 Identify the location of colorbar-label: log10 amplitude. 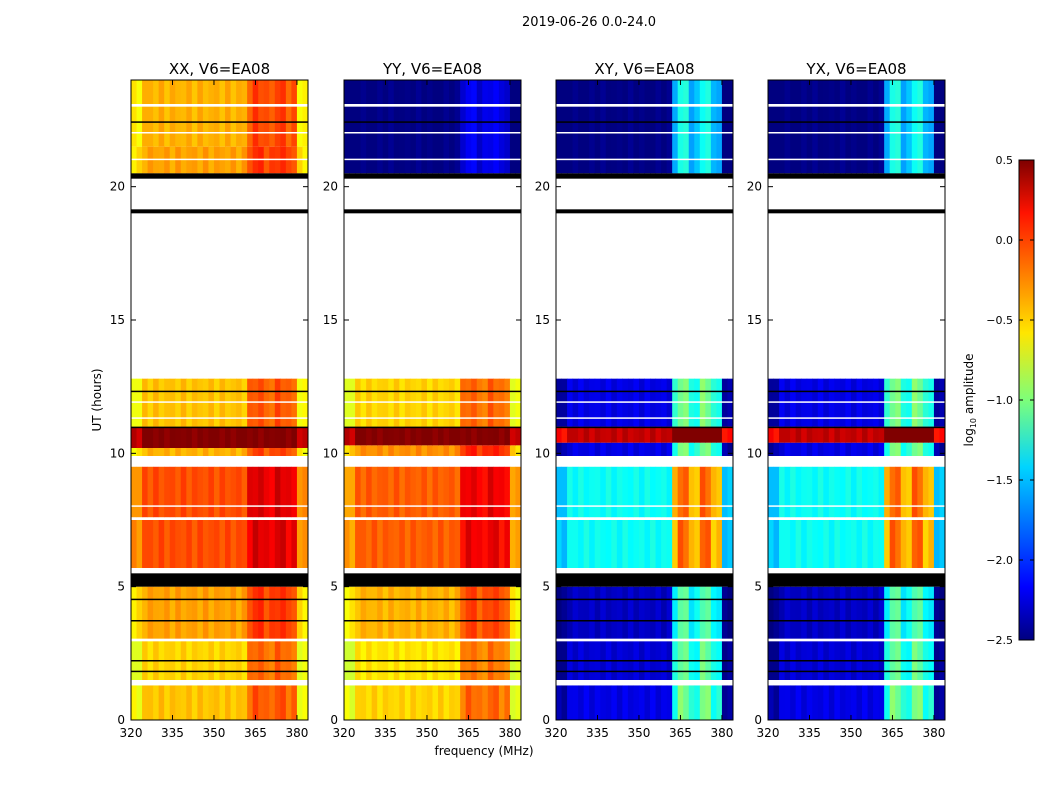
(970, 400).